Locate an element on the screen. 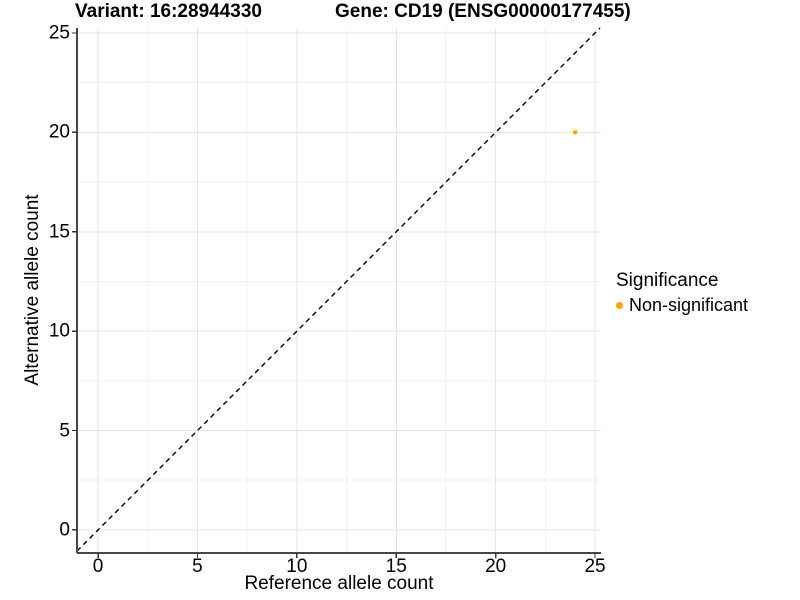 The width and height of the screenshot is (800, 600). y-tick-label: 25 is located at coordinates (59, 33).